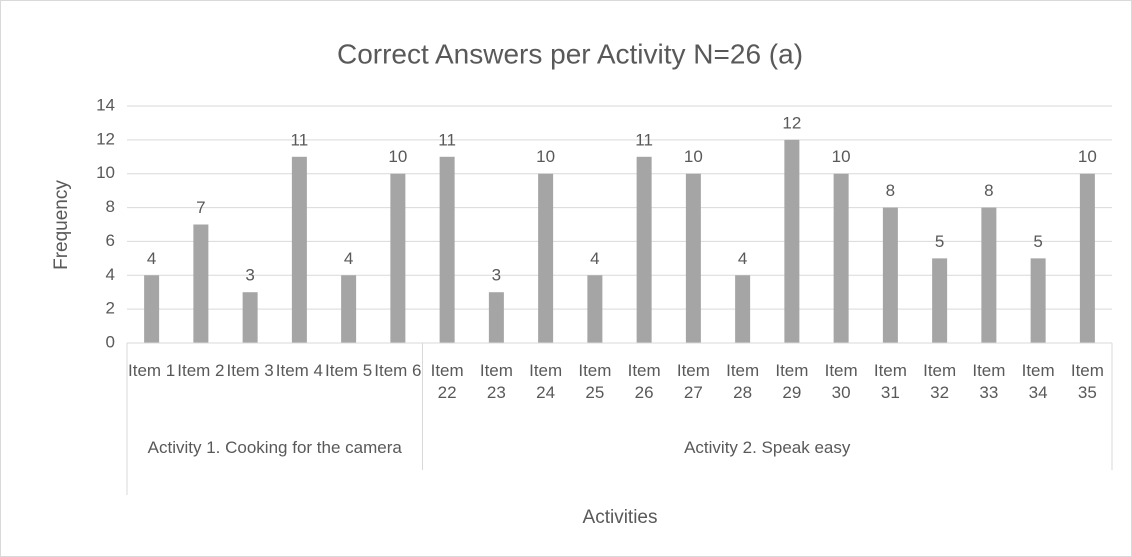 The height and width of the screenshot is (557, 1132). Describe the element at coordinates (200, 207) in the screenshot. I see `data-label: 7` at that location.